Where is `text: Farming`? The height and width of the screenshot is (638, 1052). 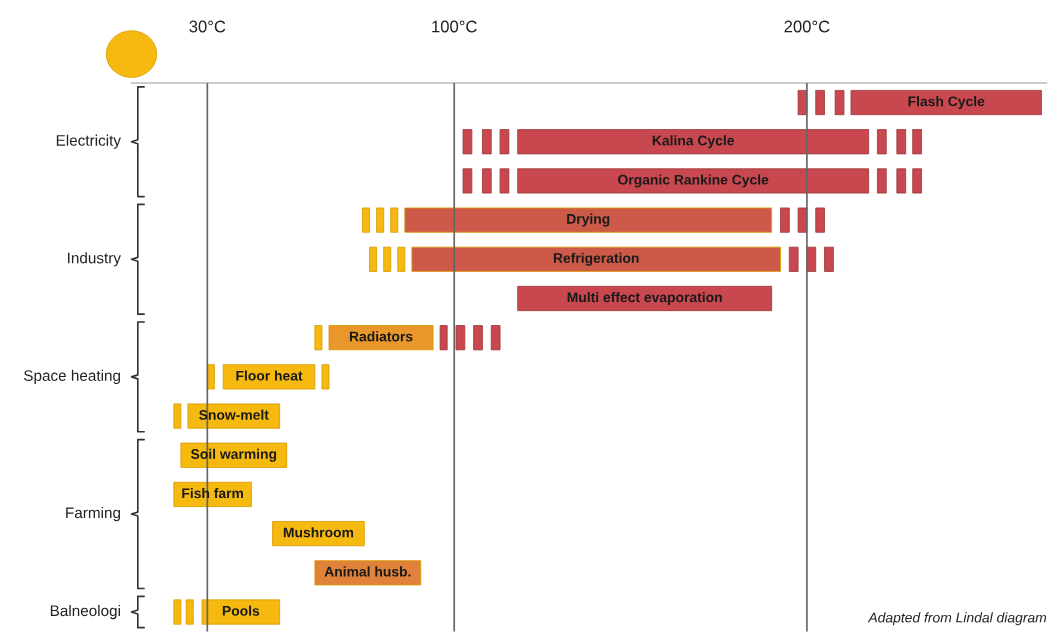
text: Farming is located at coordinates (93, 514).